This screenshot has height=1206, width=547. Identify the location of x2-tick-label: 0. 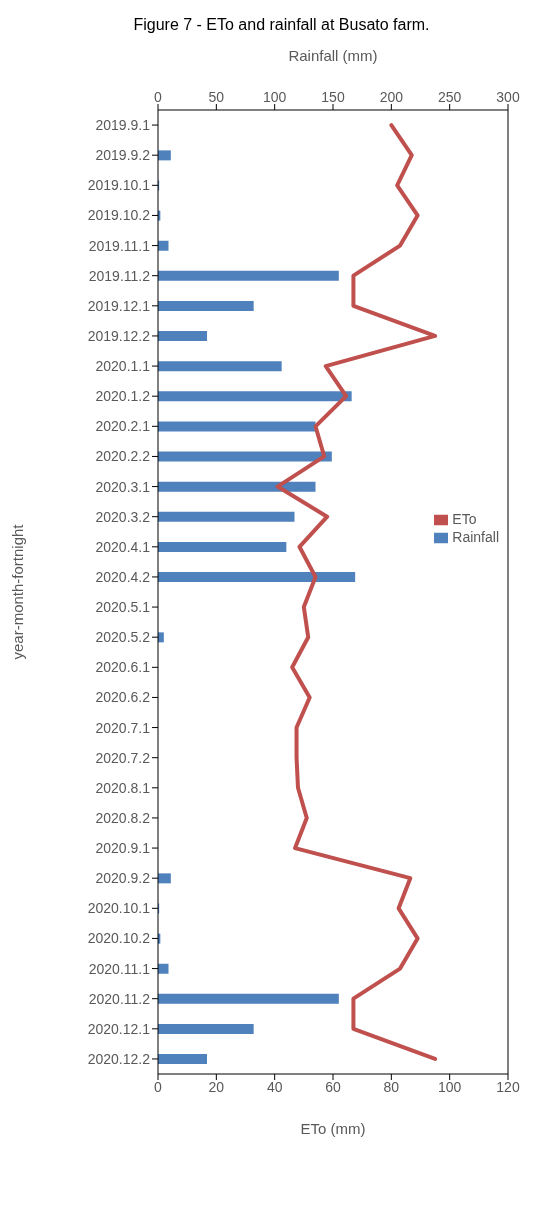
(158, 97).